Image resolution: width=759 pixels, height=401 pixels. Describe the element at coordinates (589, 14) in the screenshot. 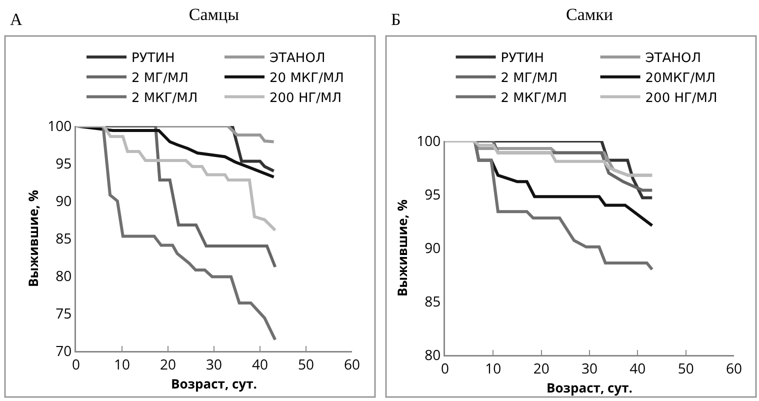

I see `chart-title: Самки` at that location.